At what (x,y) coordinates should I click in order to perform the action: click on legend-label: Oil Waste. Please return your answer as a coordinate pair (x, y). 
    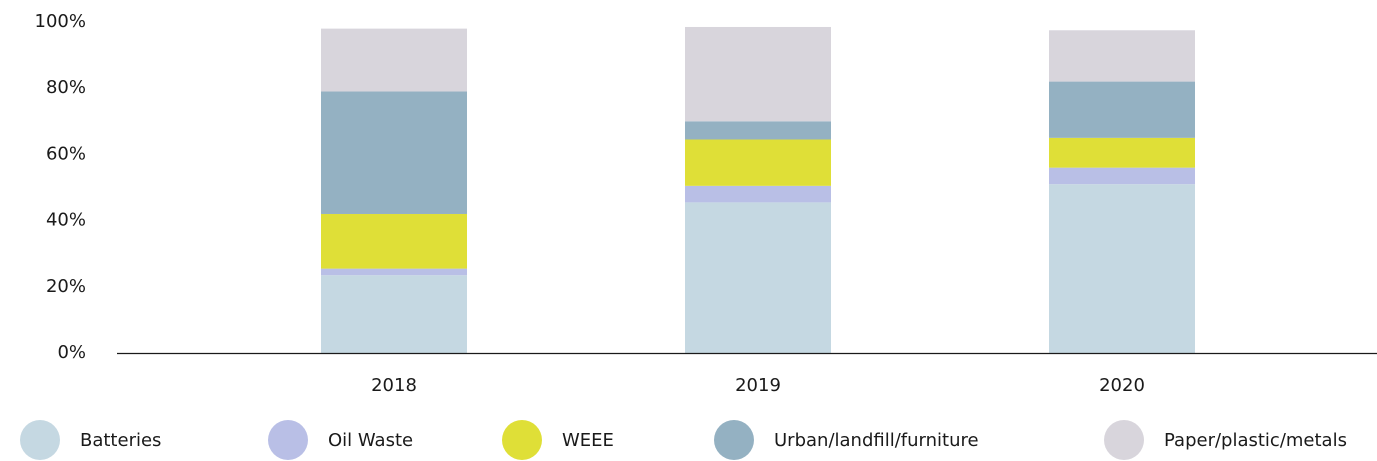
    Looking at the image, I should click on (370, 440).